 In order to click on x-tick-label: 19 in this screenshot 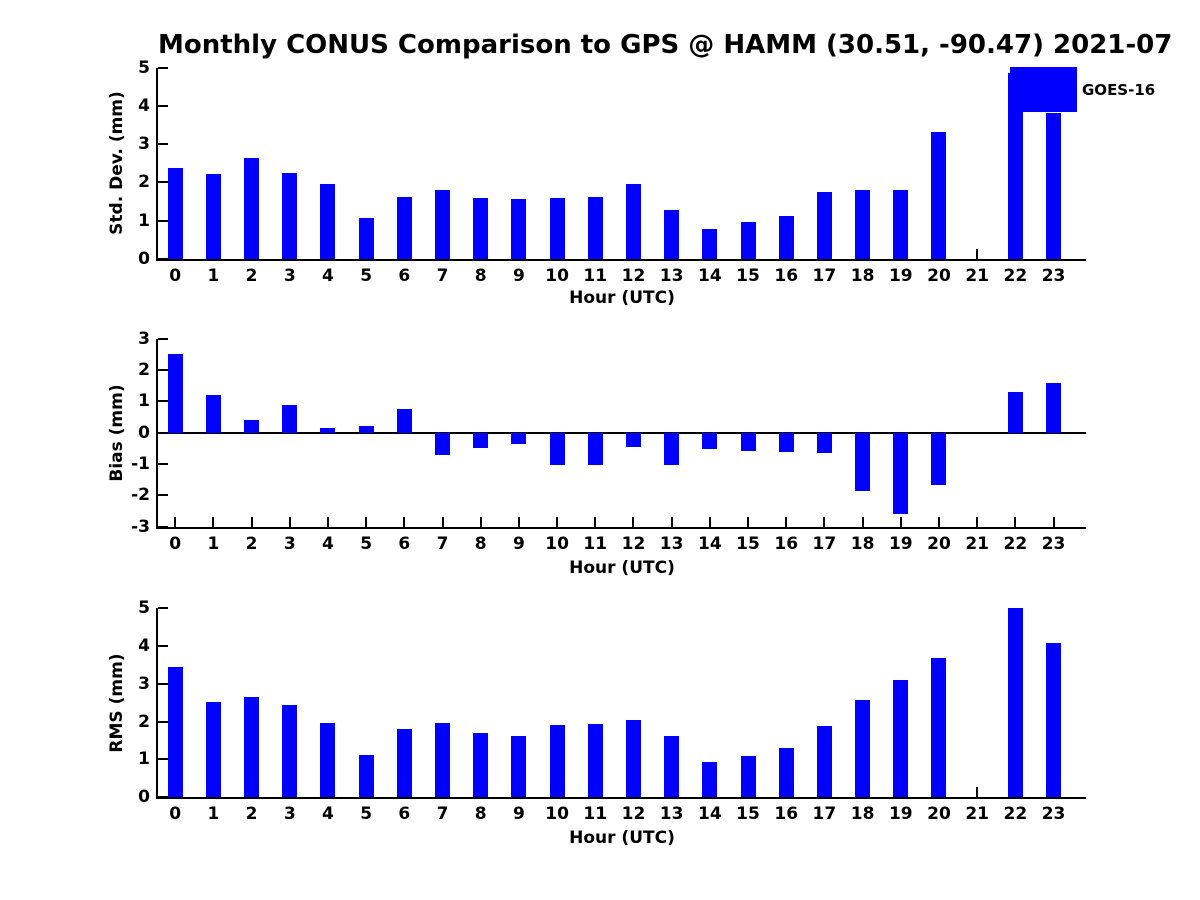, I will do `click(900, 814)`.